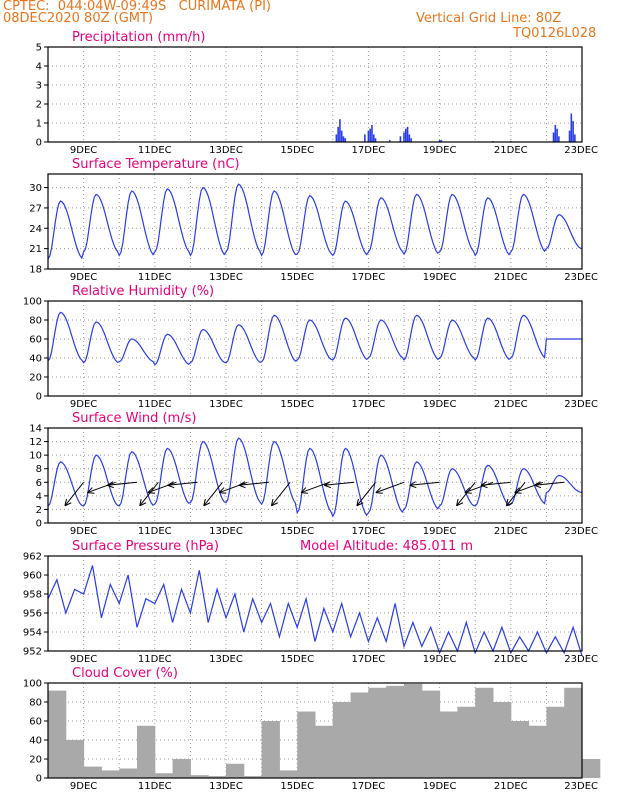 Image resolution: width=618 pixels, height=800 pixels. What do you see at coordinates (39, 779) in the screenshot?
I see `y-tick-label: 0` at bounding box center [39, 779].